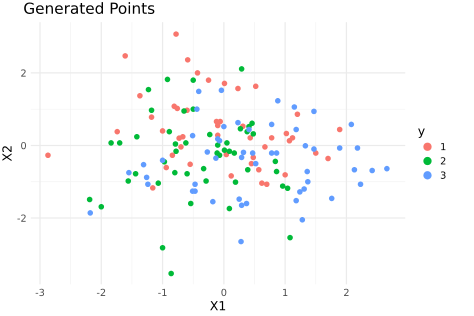 The width and height of the screenshot is (474, 316). Describe the element at coordinates (443, 146) in the screenshot. I see `legend-label: 1` at that location.